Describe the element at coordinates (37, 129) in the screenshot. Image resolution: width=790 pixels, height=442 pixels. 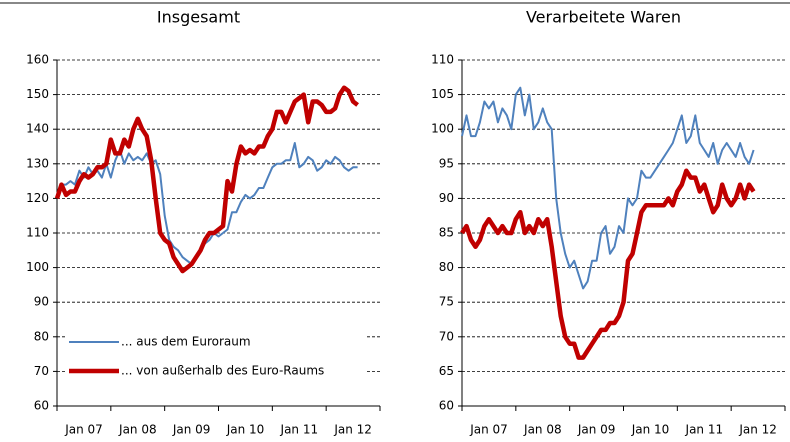
I see `y-tick-label: 140` at that location.